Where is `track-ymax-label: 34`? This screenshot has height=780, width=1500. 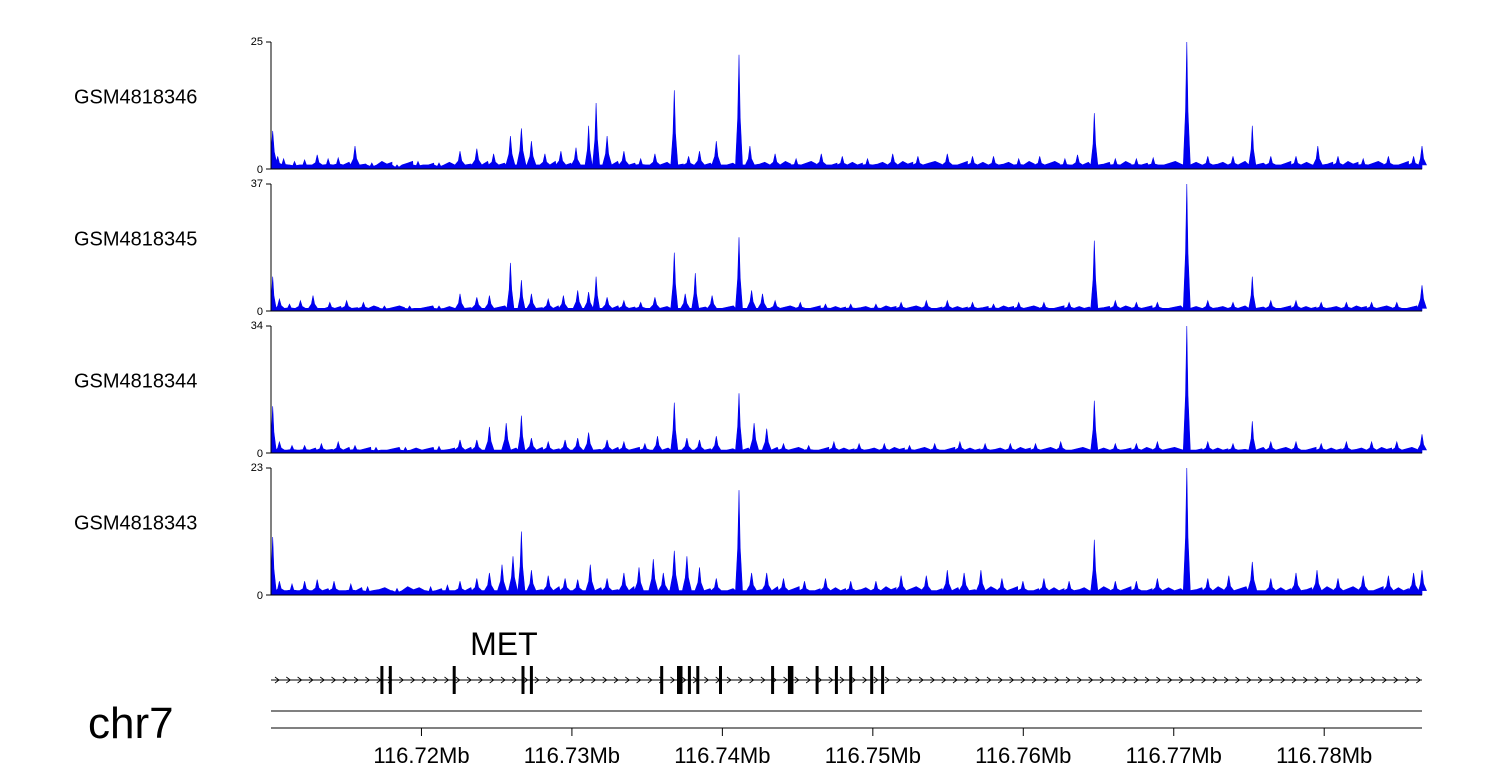
track-ymax-label: 34 is located at coordinates (257, 326).